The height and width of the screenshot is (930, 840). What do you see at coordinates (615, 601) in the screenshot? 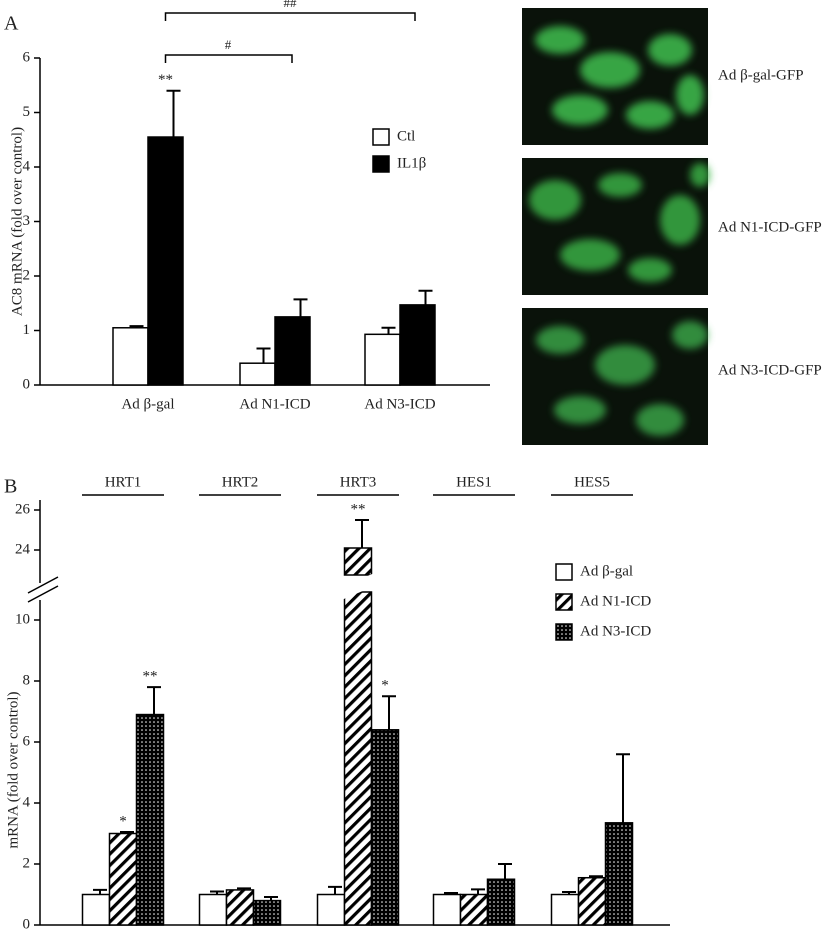
I see `legend-label: Ad N1-ICD` at bounding box center [615, 601].